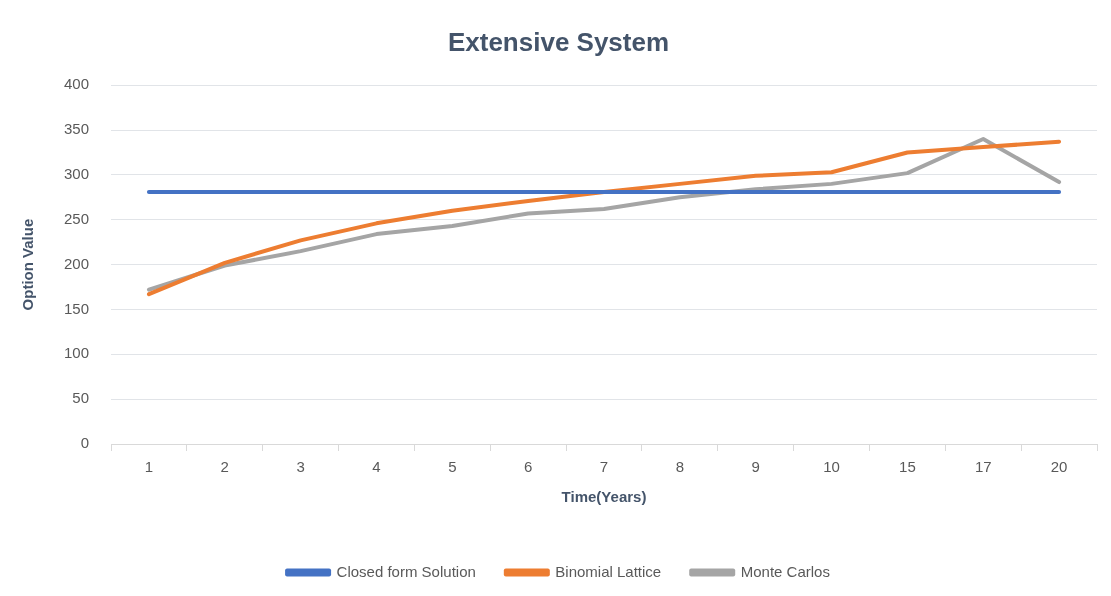 The height and width of the screenshot is (596, 1111). What do you see at coordinates (376, 467) in the screenshot?
I see `x-tick-label: 4` at bounding box center [376, 467].